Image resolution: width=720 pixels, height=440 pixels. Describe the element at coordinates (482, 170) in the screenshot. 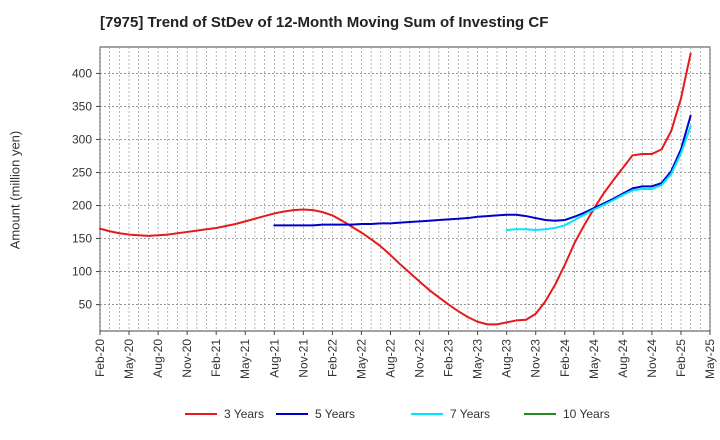

I see `series-line-5-years` at that location.